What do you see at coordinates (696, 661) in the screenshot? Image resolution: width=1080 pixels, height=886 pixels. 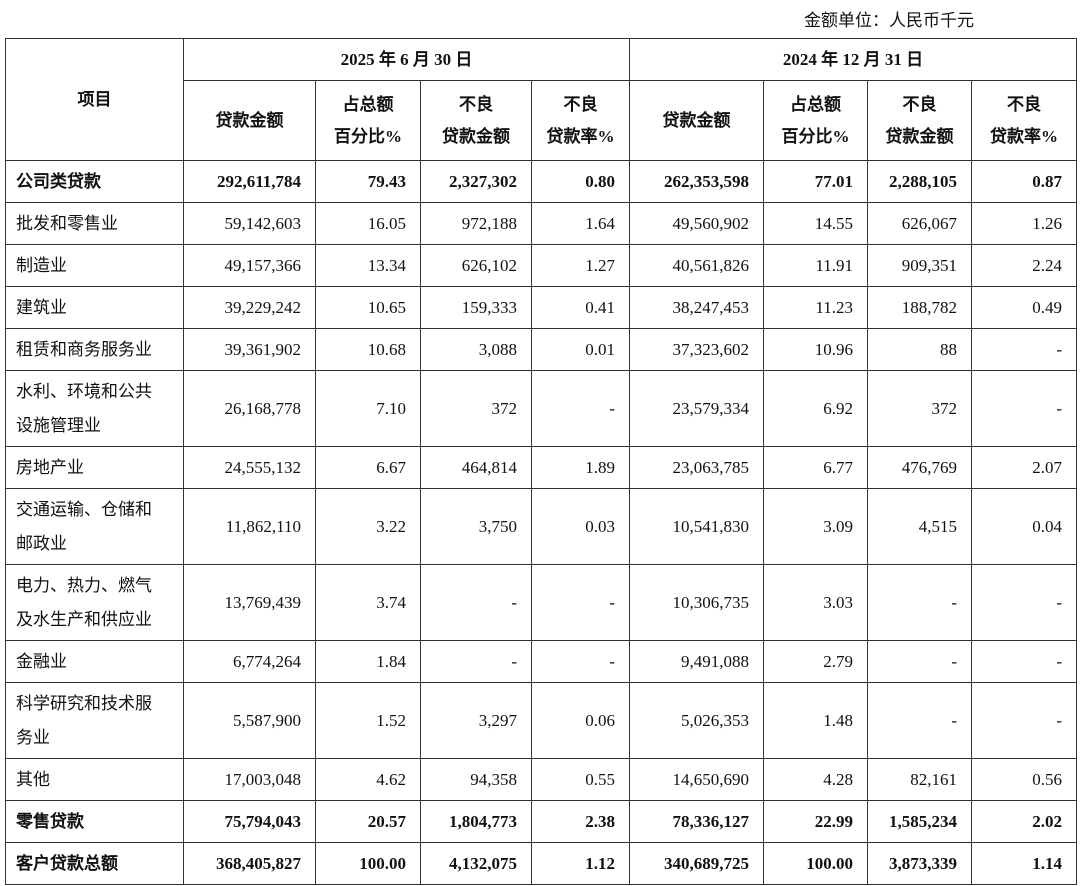 I see `cell-loan-amount-2024: 9,491,088` at bounding box center [696, 661].